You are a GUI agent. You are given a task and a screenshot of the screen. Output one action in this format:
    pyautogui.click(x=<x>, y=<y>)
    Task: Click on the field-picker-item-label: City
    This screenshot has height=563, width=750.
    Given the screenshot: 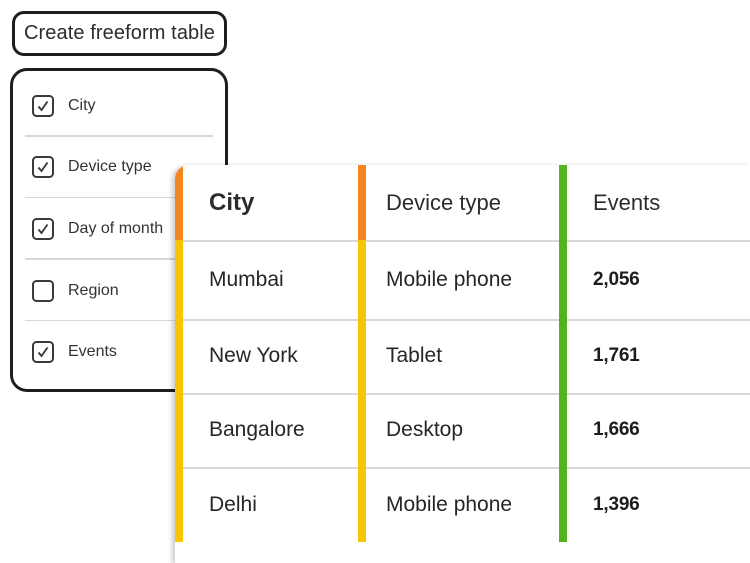 What is the action you would take?
    pyautogui.click(x=82, y=105)
    